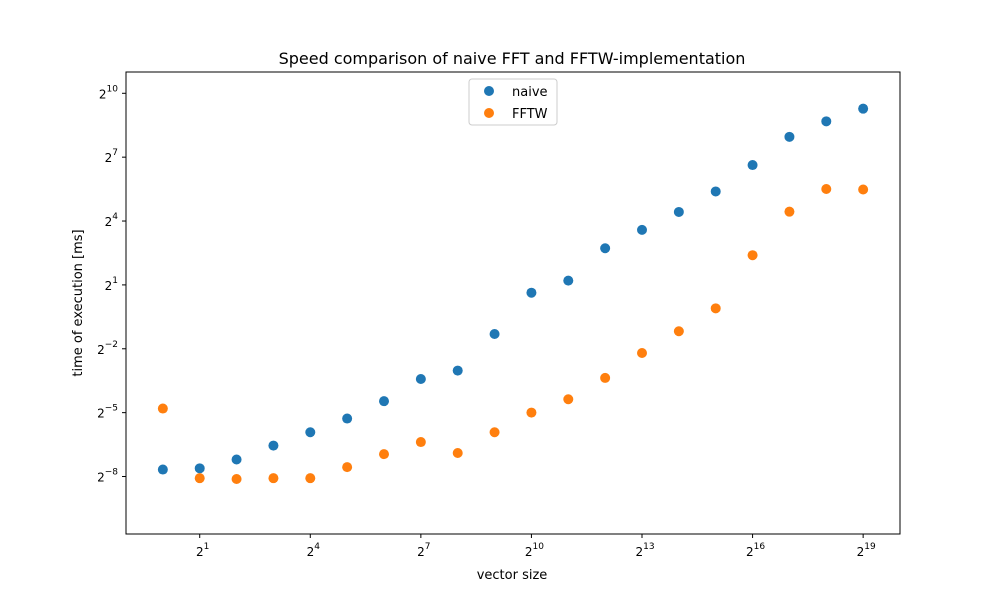 This screenshot has height=600, width=1000. I want to click on legend-marker-naive, so click(489, 91).